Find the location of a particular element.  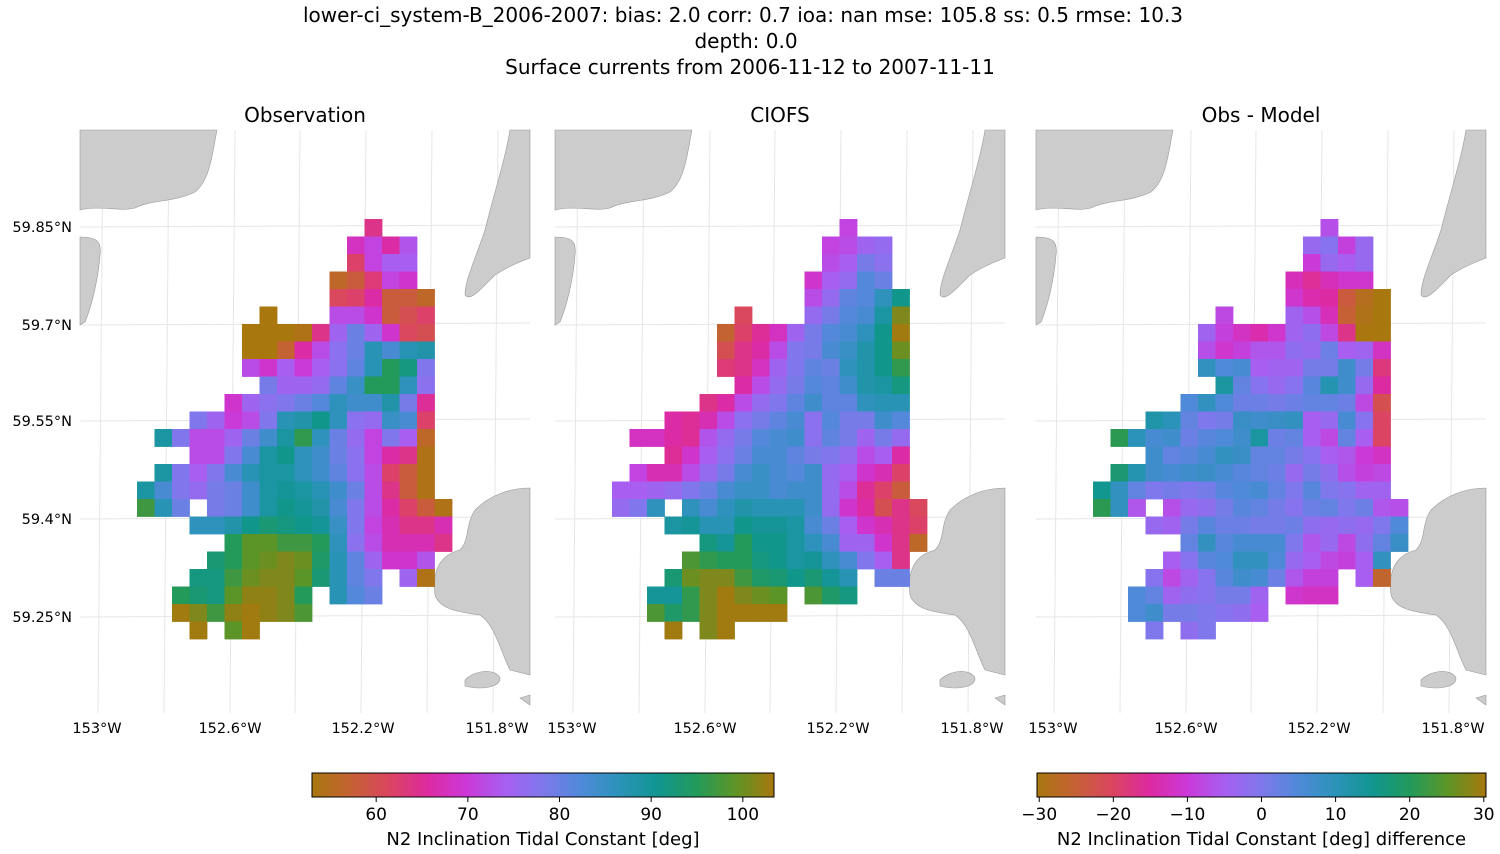

lon-tick-label: 152.6°W is located at coordinates (704, 729).